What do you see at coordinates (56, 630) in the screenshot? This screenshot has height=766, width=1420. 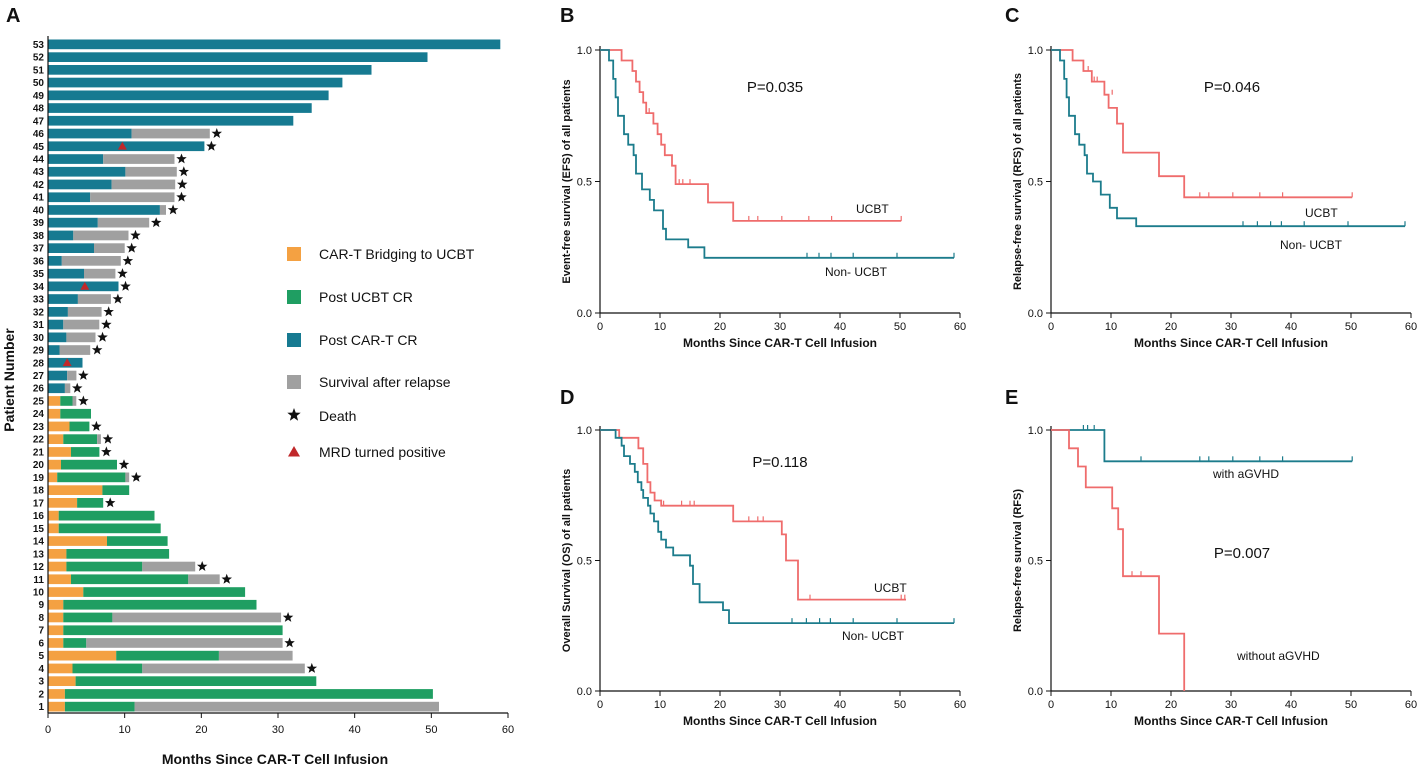 I see `bar-segment-7-bridging` at bounding box center [56, 630].